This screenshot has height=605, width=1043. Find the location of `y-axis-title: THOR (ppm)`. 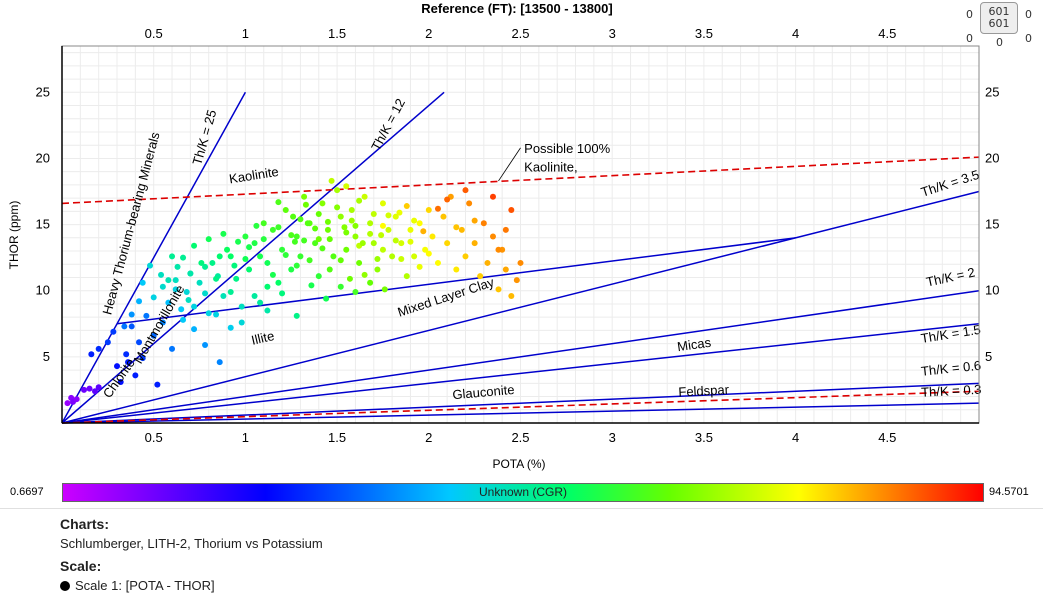

y-axis-title: THOR (ppm) is located at coordinates (14, 235).